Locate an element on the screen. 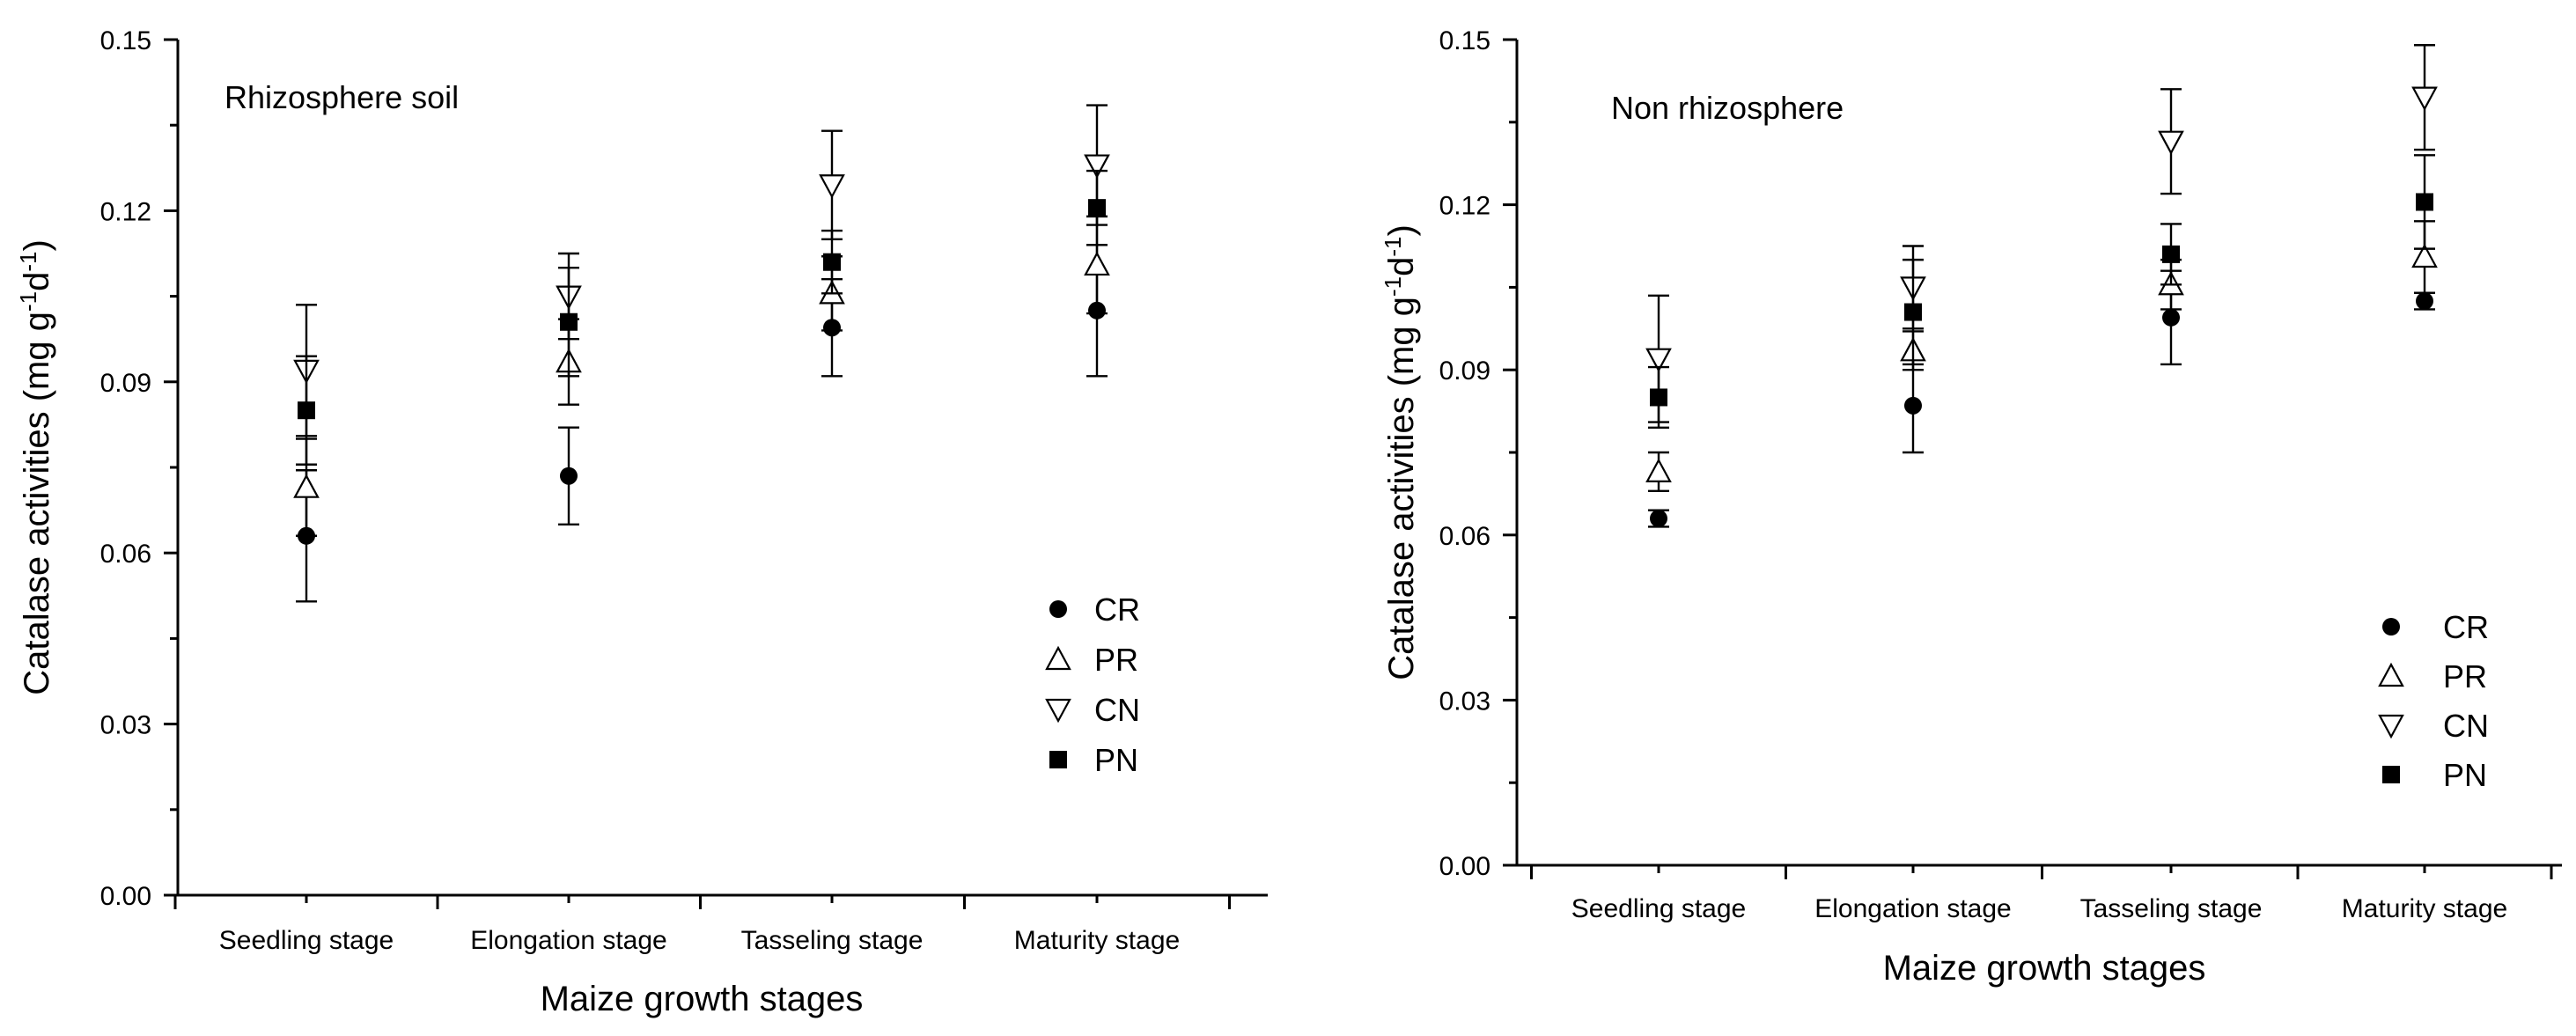 Image resolution: width=2576 pixels, height=1036 pixels. chart-title: Rhizosphere soil is located at coordinates (341, 97).